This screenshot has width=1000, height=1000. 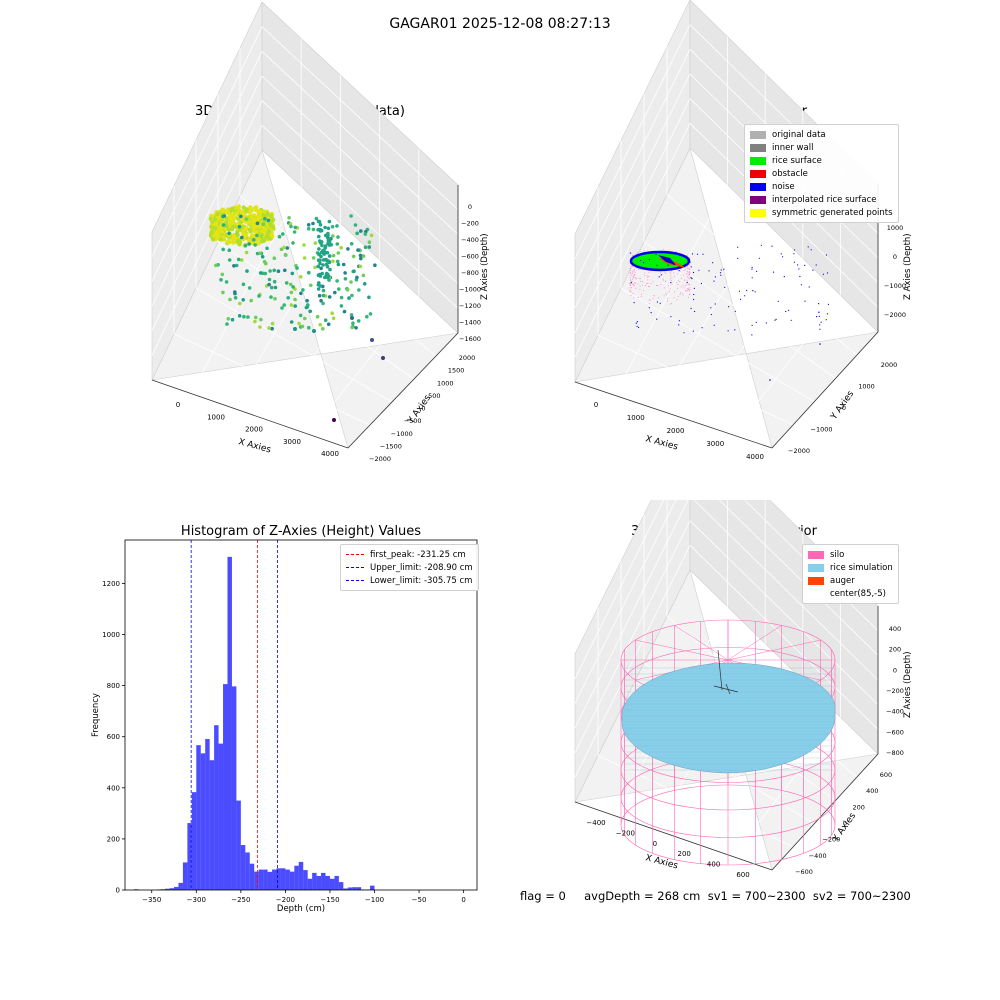 I want to click on y-tick-label: 2000, so click(x=467, y=358).